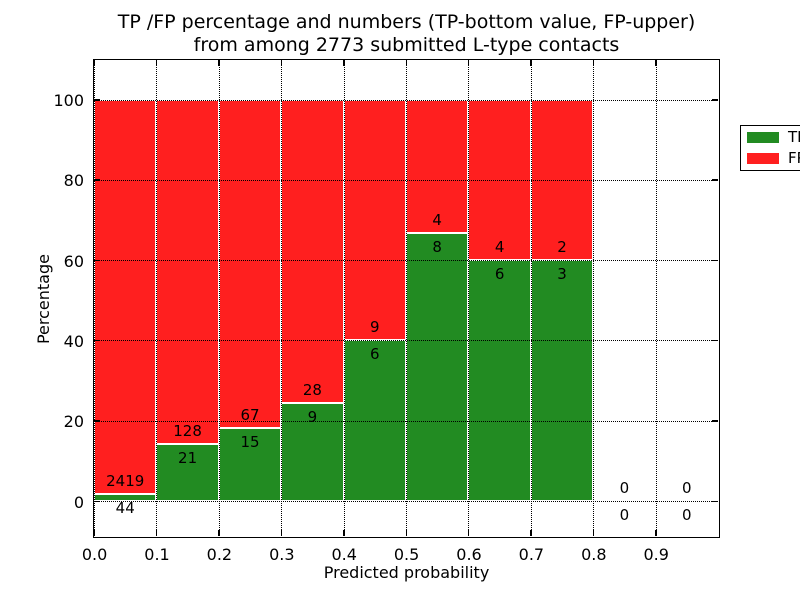 The image size is (800, 600). Describe the element at coordinates (73, 422) in the screenshot. I see `y-tick-label: 20` at that location.